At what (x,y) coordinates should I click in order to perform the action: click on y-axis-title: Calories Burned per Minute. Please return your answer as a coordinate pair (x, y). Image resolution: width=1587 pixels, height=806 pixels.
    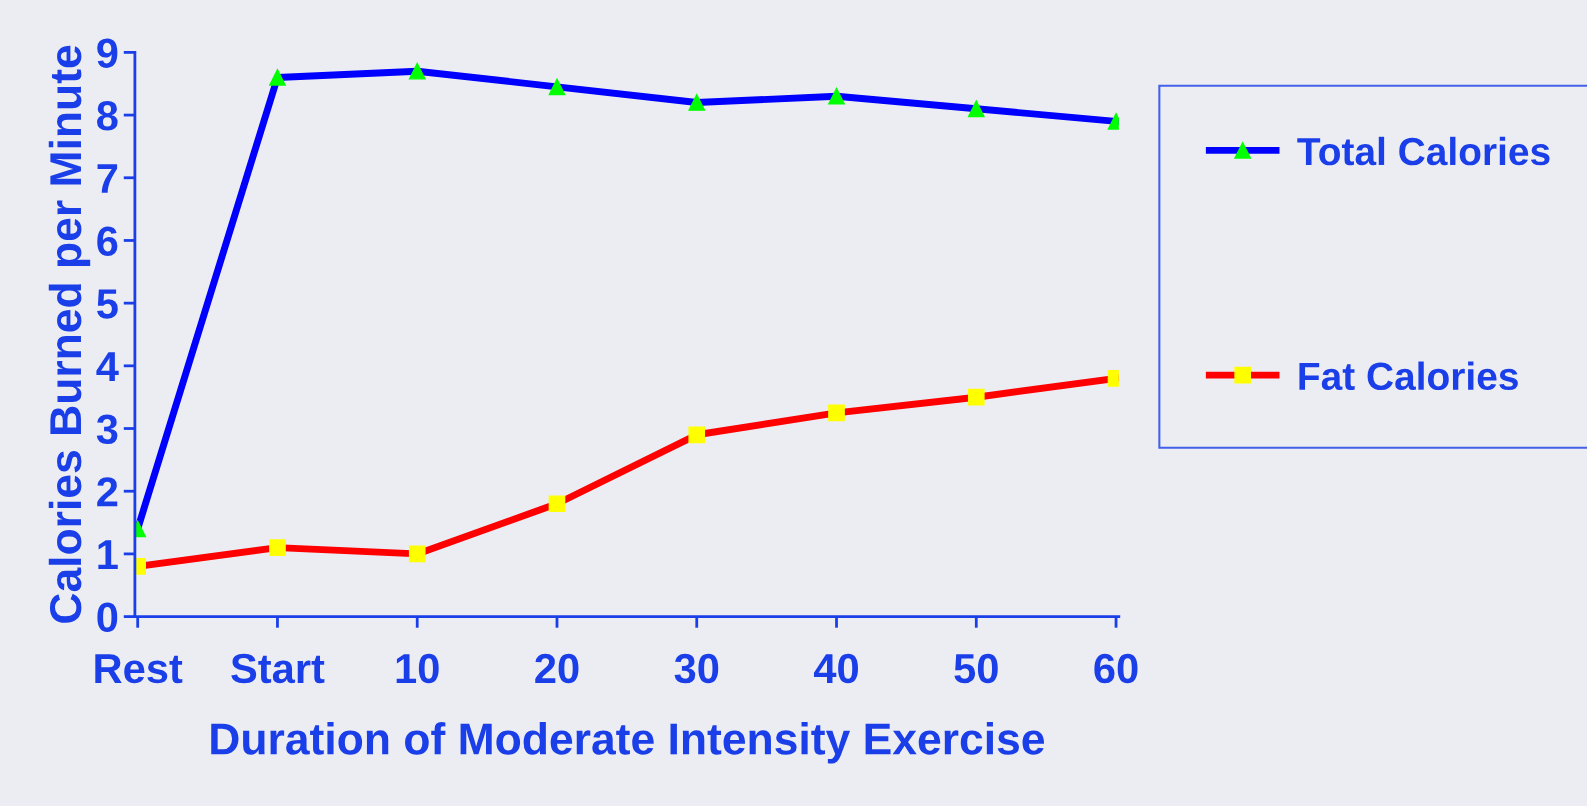
    Looking at the image, I should click on (69, 334).